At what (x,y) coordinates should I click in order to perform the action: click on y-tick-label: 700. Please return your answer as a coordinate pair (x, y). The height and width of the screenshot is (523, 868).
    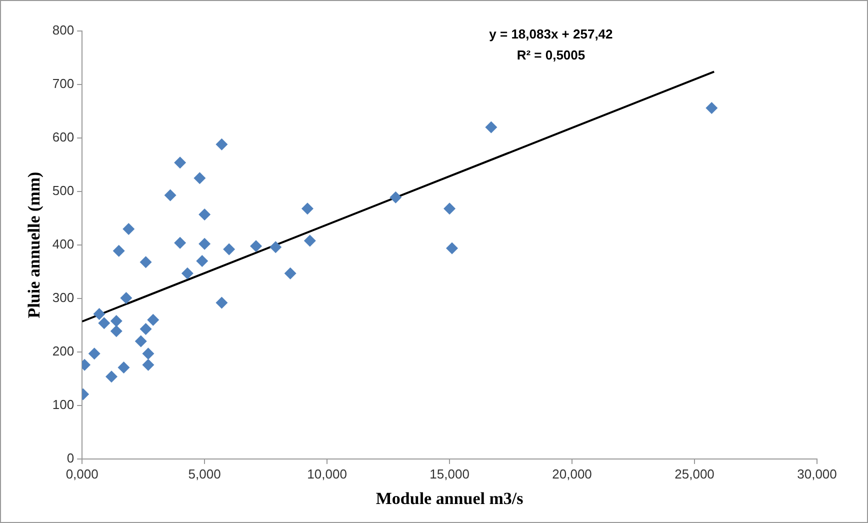
    Looking at the image, I should click on (63, 84).